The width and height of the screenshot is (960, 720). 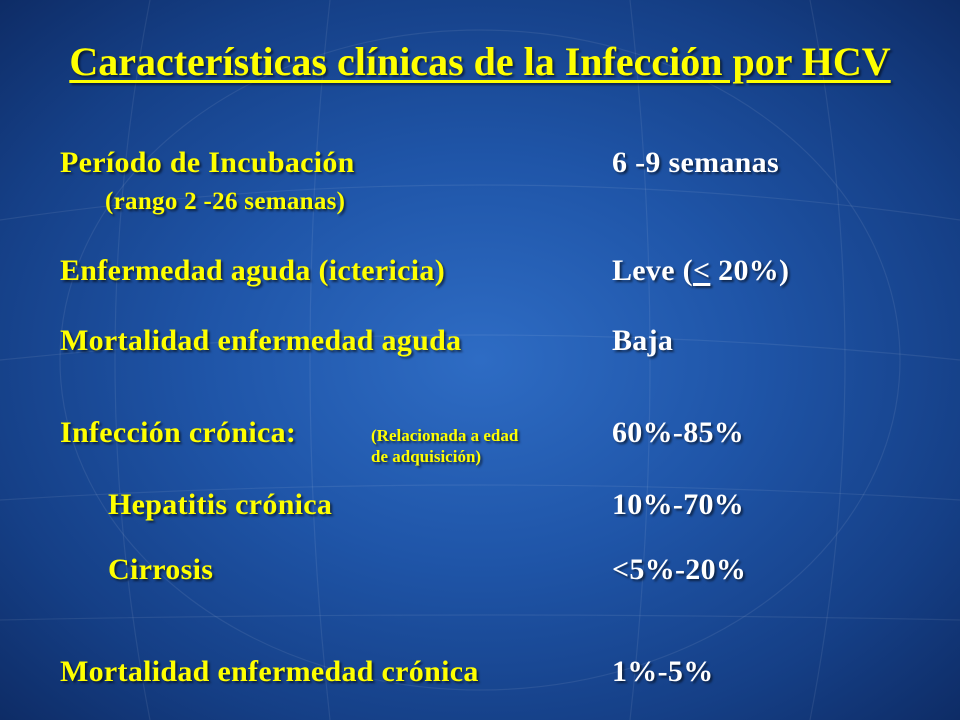 What do you see at coordinates (225, 201) in the screenshot?
I see `label-incubation-range: (rango 2 -26 semanas)` at bounding box center [225, 201].